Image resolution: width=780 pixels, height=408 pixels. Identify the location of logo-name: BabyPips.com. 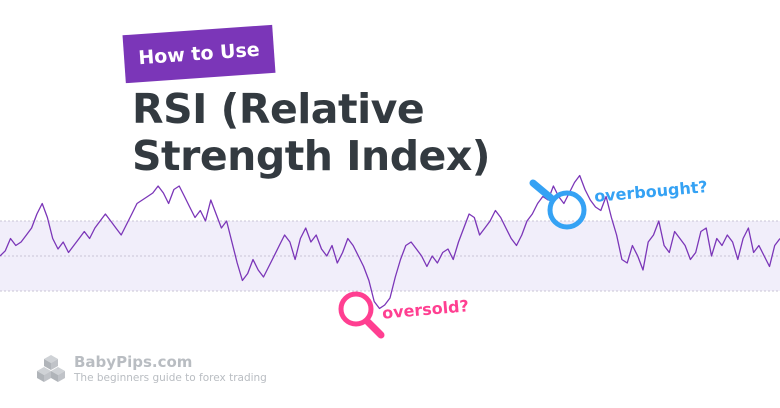
(133, 362).